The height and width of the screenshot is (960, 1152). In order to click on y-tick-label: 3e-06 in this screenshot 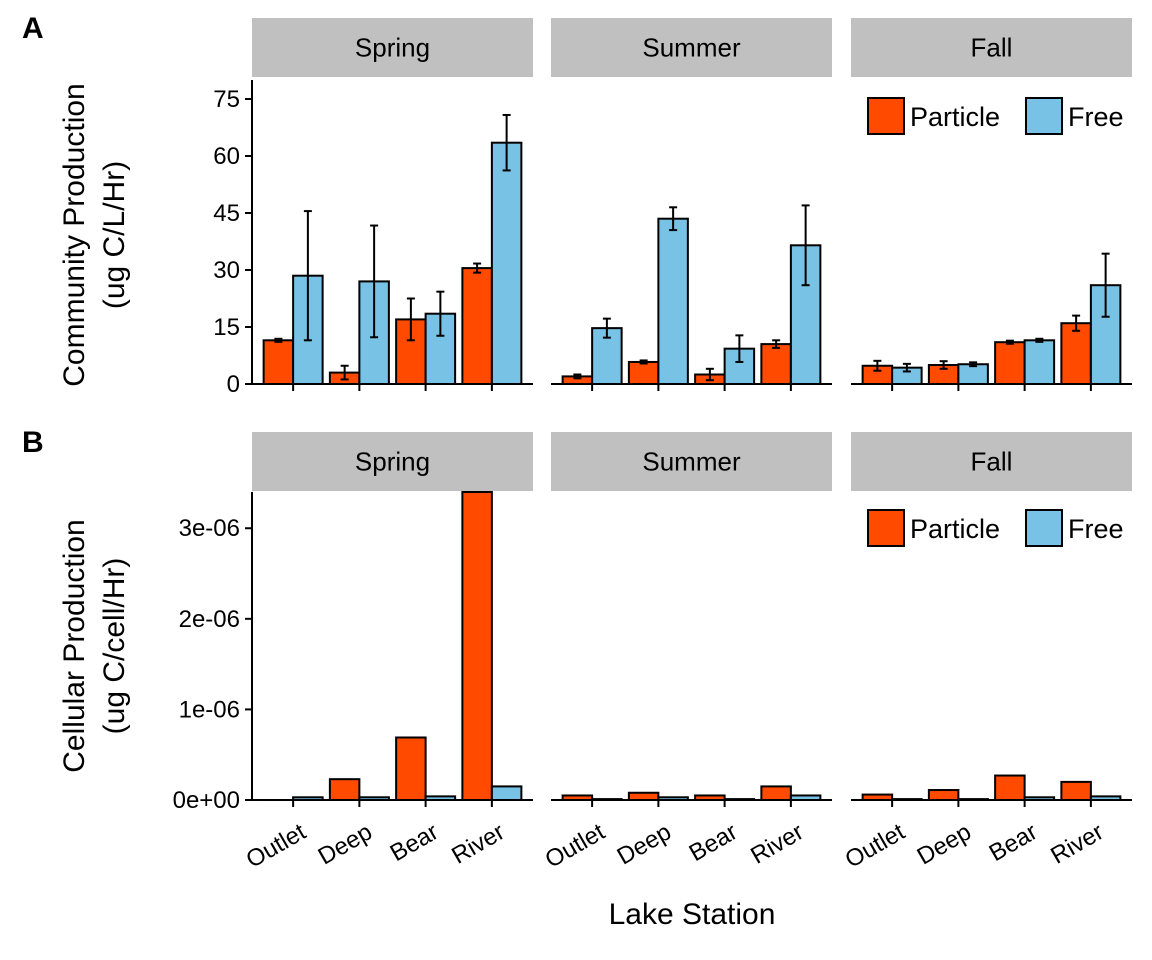, I will do `click(209, 528)`.